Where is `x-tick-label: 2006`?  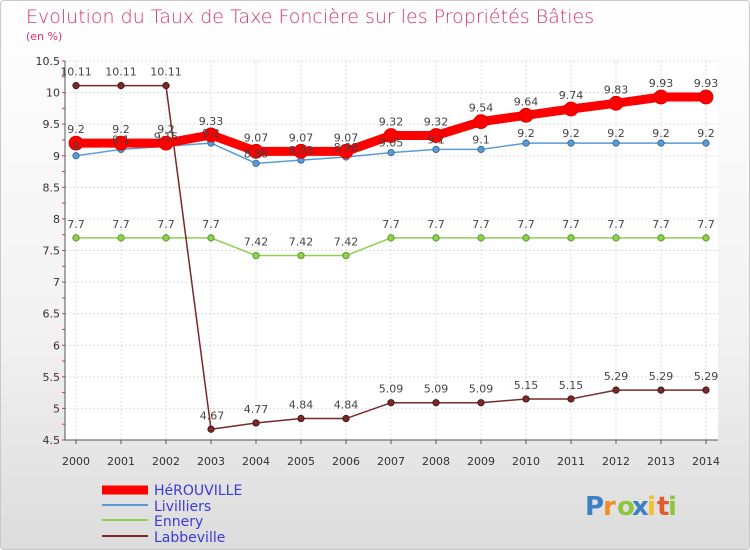 x-tick-label: 2006 is located at coordinates (346, 461).